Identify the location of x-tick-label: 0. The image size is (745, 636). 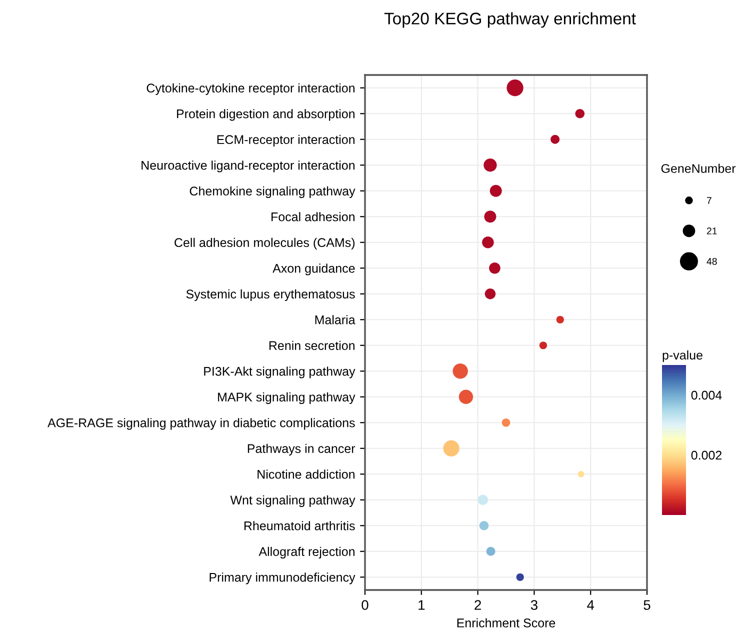
(365, 605).